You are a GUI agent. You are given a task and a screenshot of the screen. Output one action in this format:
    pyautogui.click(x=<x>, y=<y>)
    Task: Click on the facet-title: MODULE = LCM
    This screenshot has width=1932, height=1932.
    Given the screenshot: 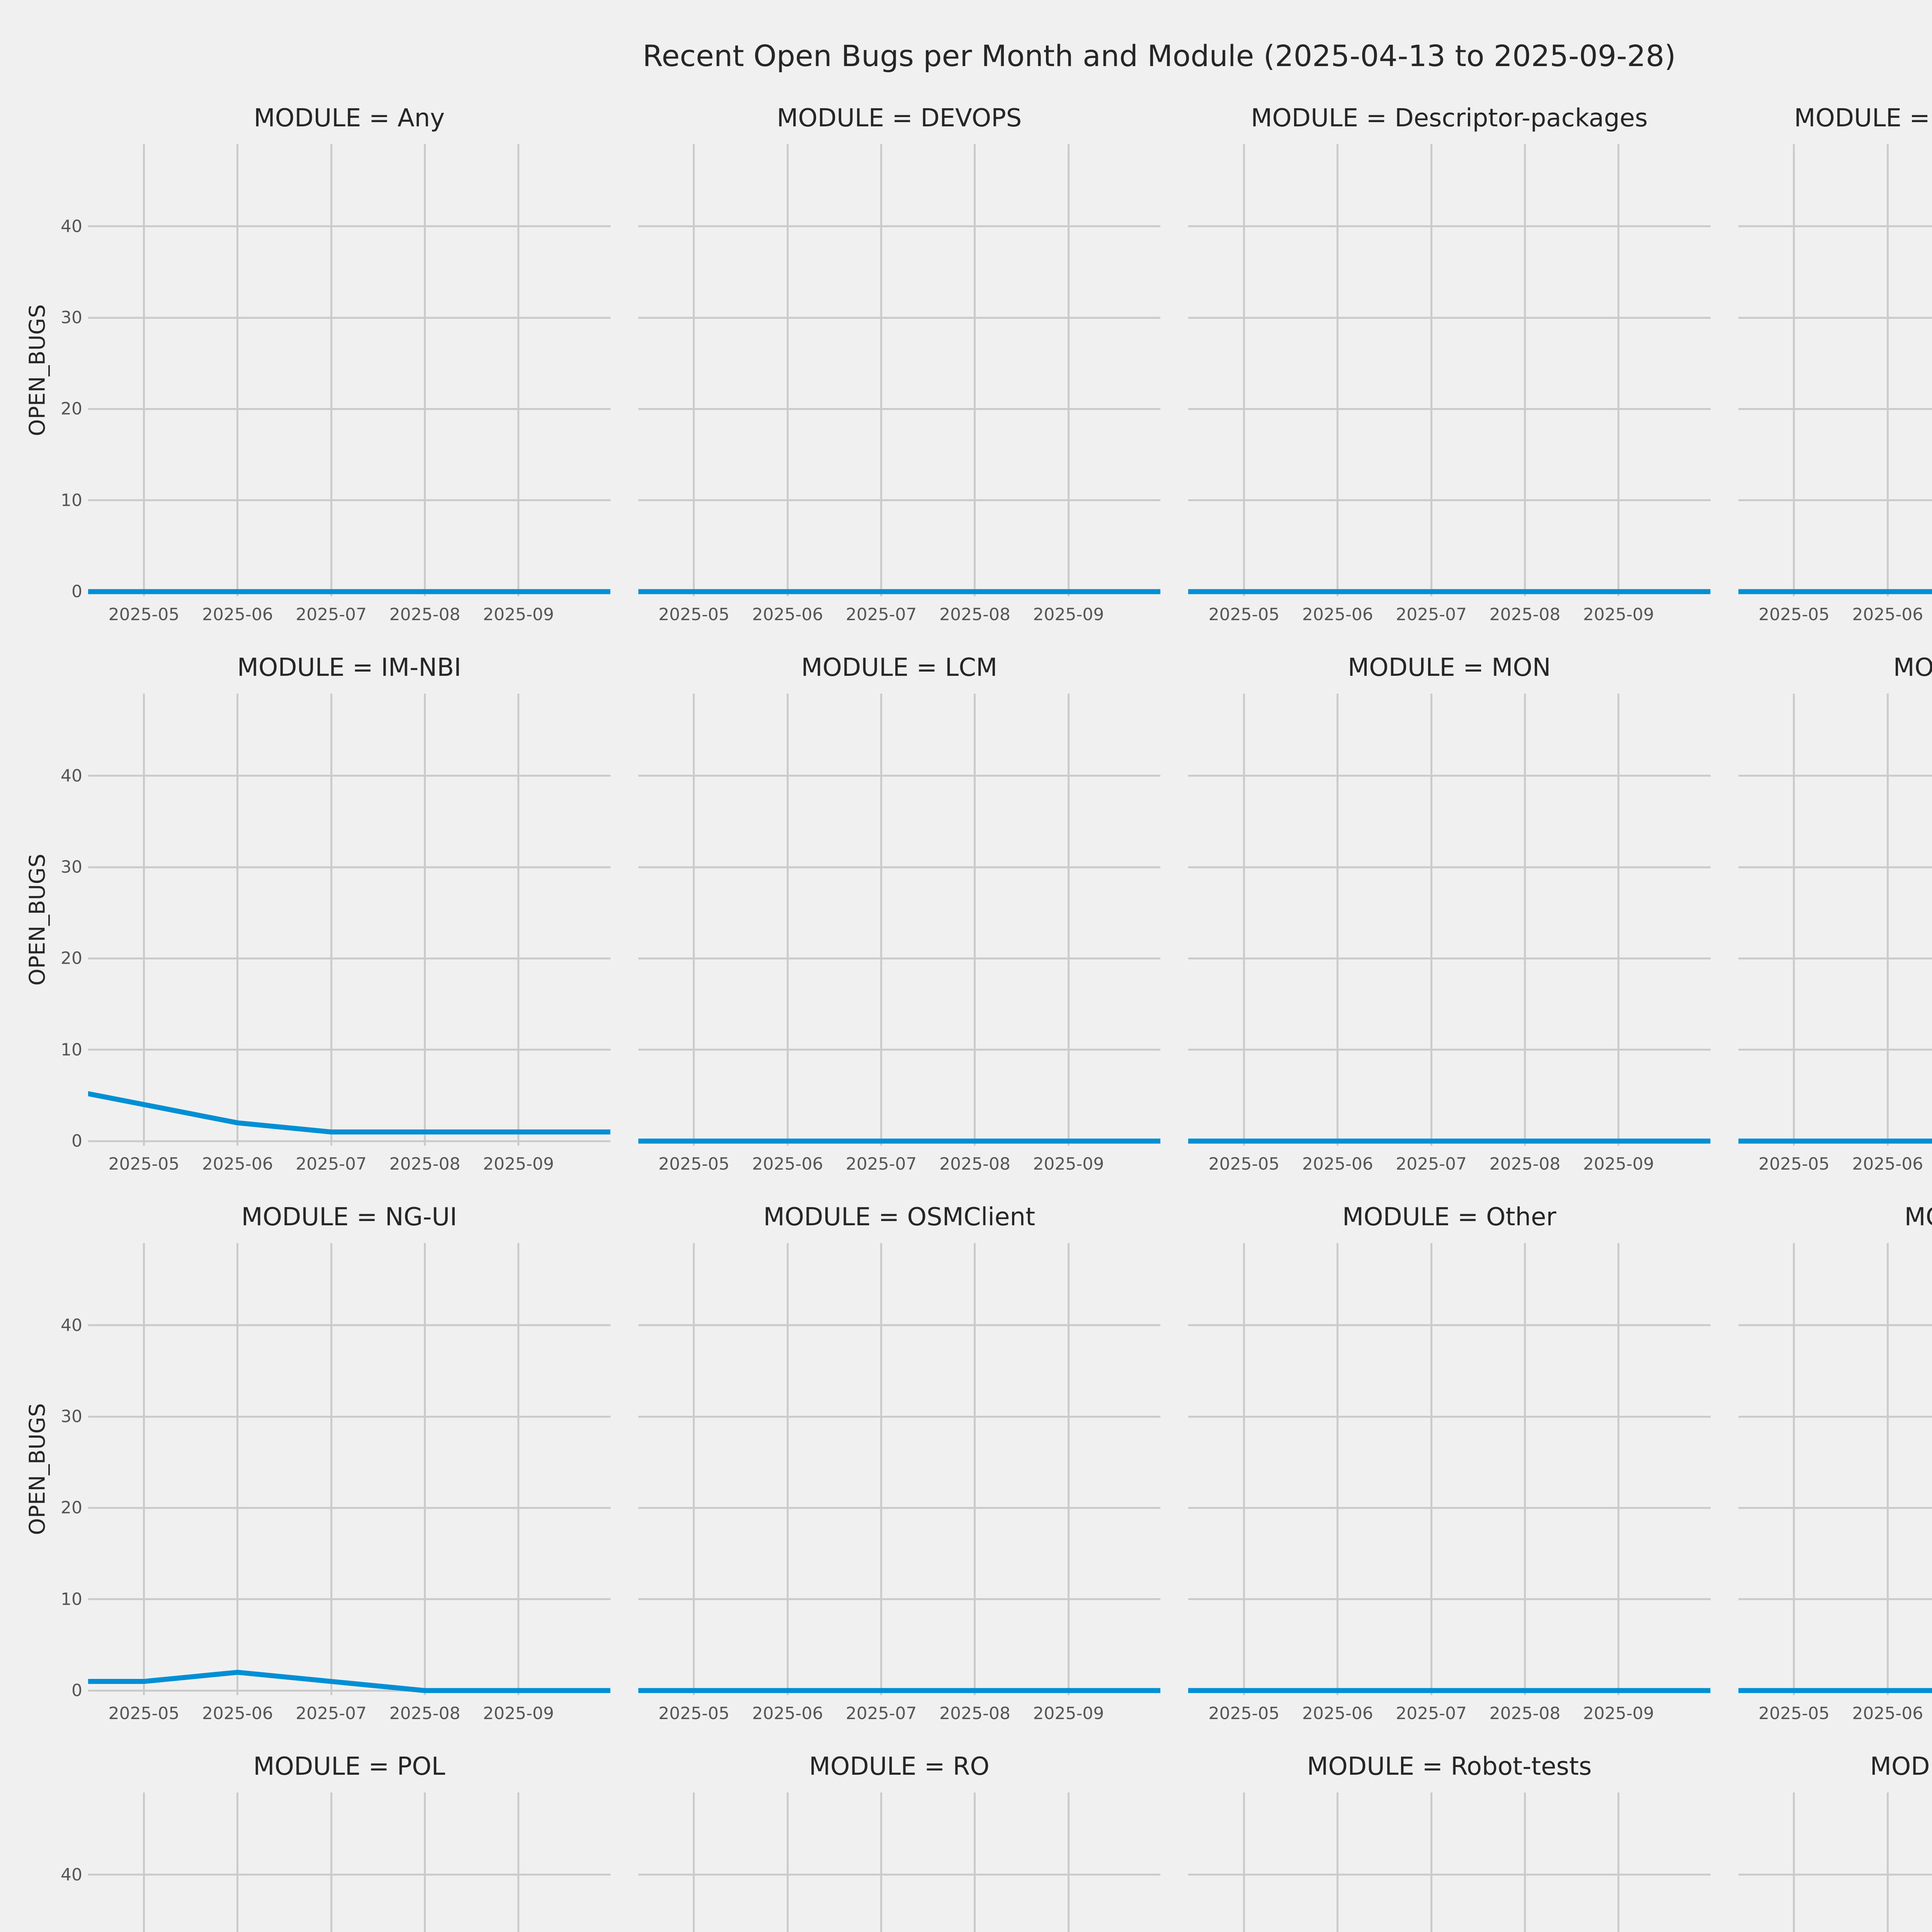 What is the action you would take?
    pyautogui.click(x=900, y=667)
    